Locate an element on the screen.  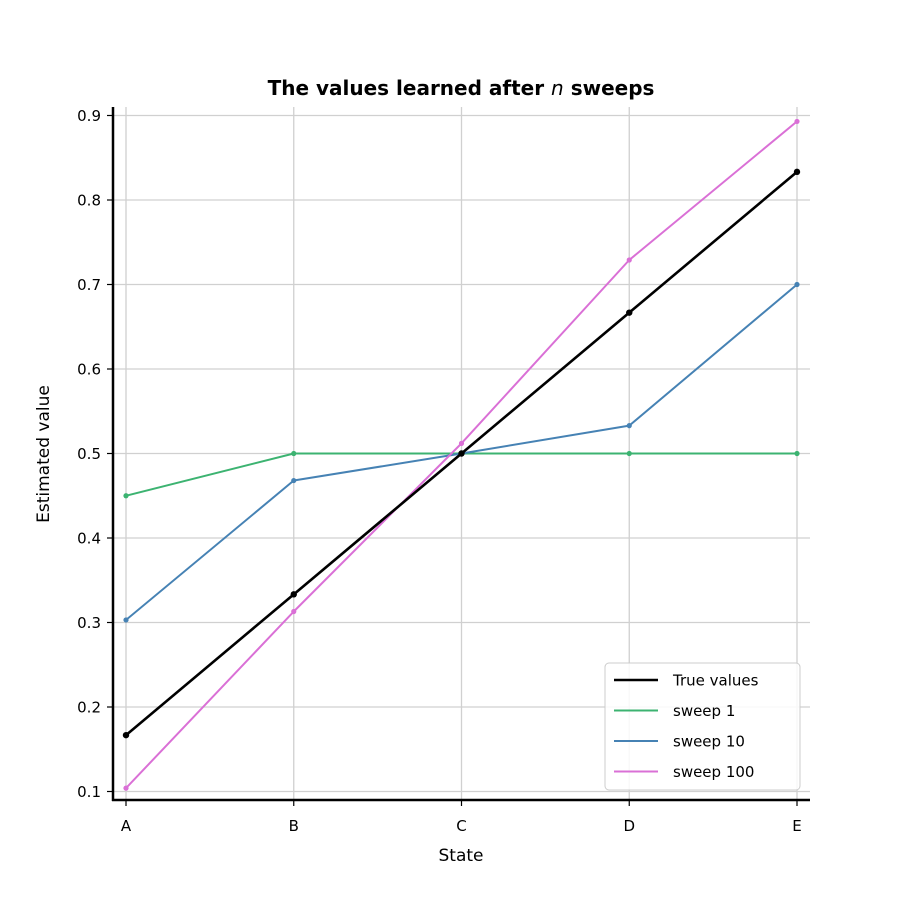
legend-entry: True values is located at coordinates (686, 681).